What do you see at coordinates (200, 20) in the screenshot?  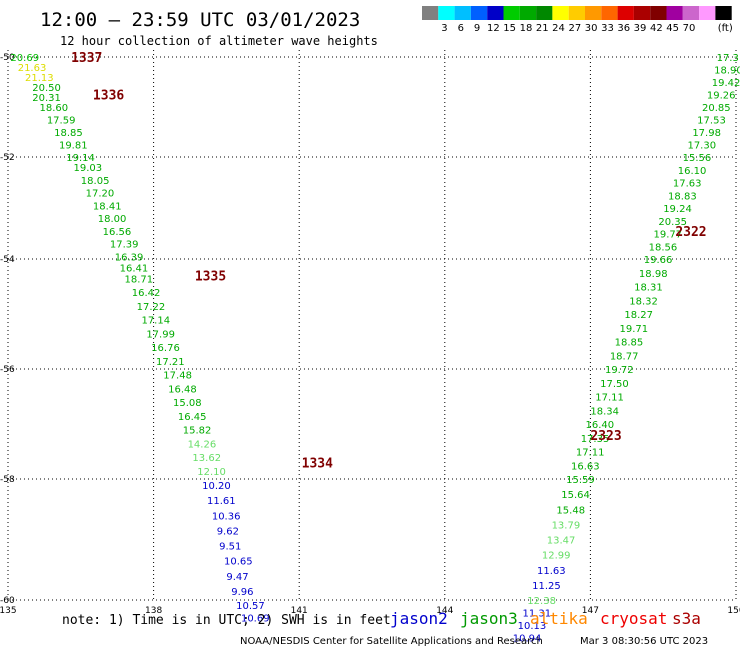 I see `page-title: 12:00 — 23:59 UTC 03/01/2023` at bounding box center [200, 20].